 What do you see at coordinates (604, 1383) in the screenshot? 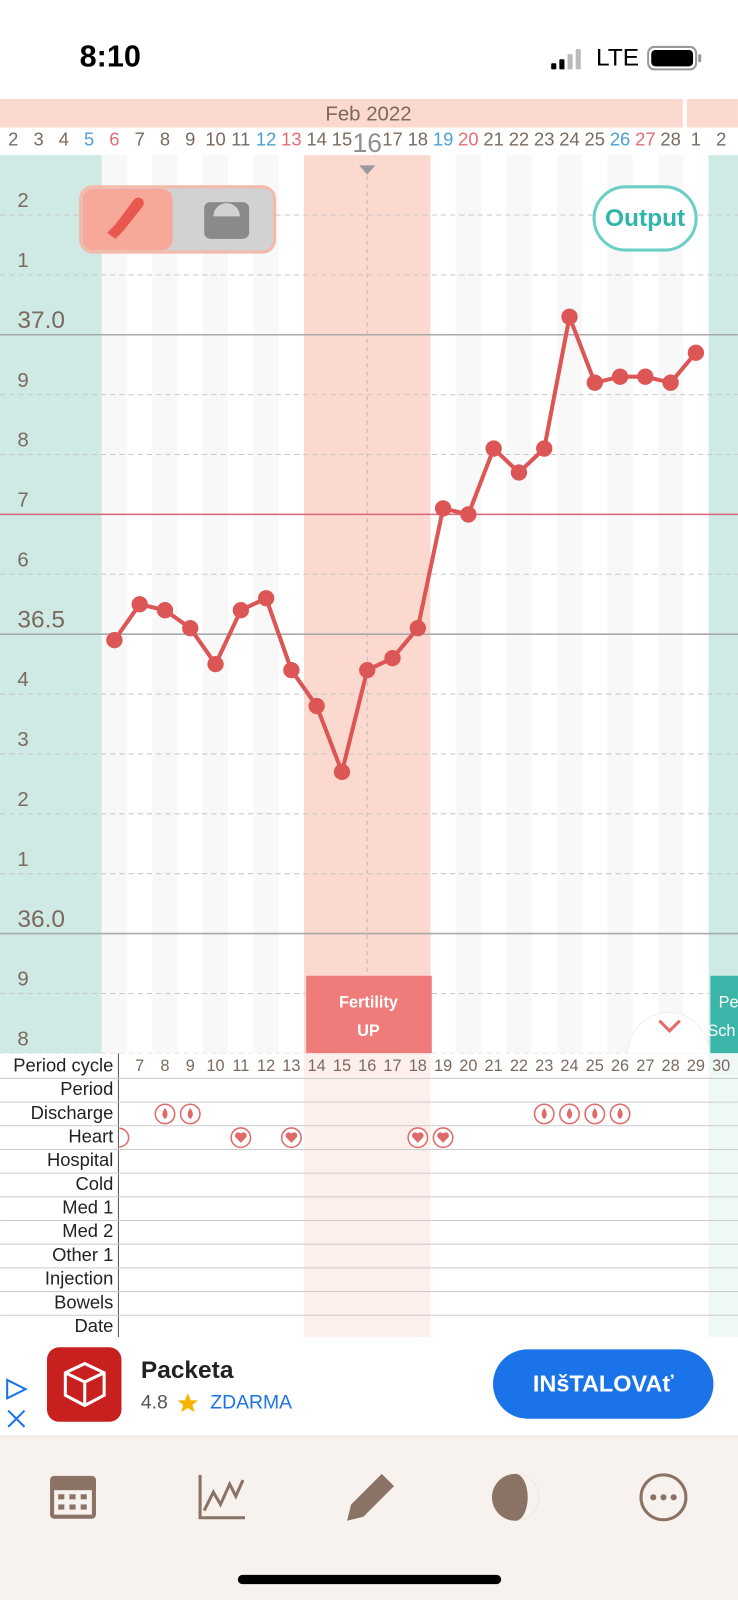
I see `ad-install: INšTALOVAť` at bounding box center [604, 1383].